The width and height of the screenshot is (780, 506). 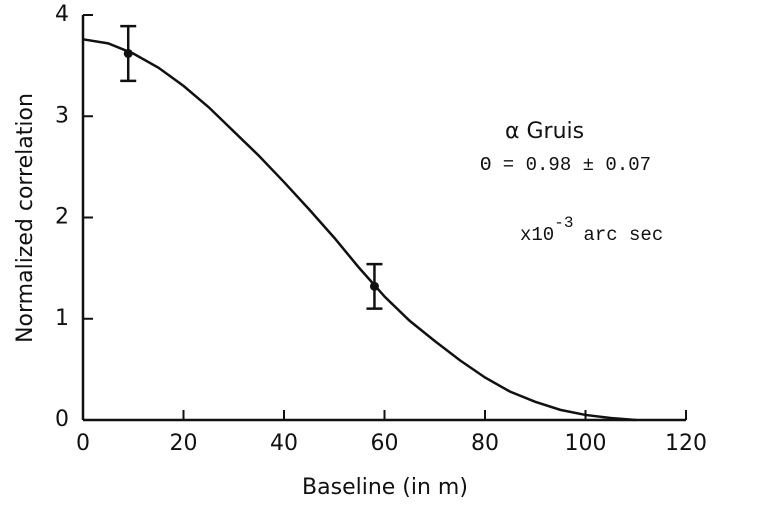 I want to click on annotation: x10-3 arc sec, so click(x=591, y=230).